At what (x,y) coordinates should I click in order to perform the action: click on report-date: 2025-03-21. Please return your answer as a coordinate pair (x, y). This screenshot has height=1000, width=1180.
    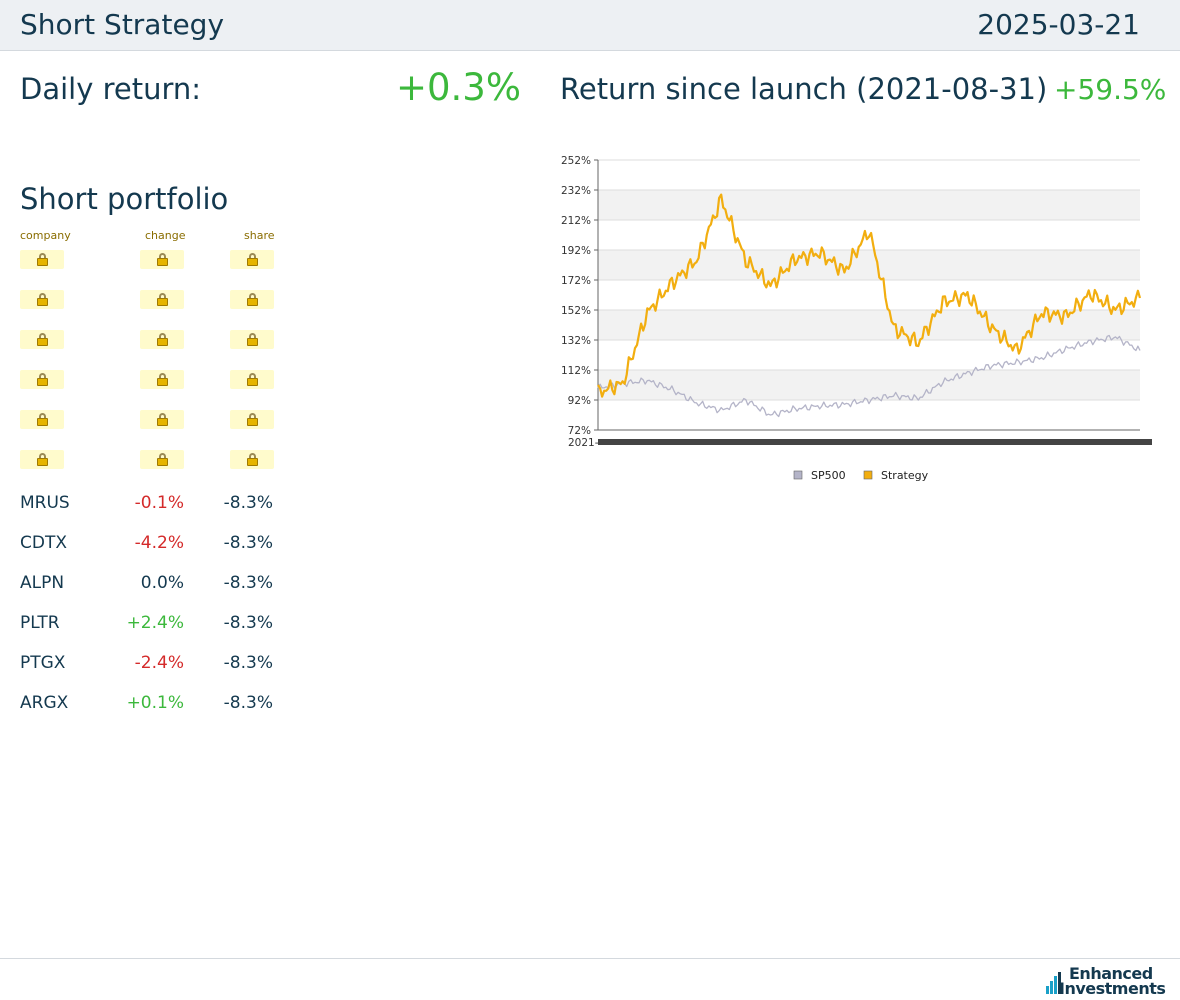
    Looking at the image, I should click on (1058, 24).